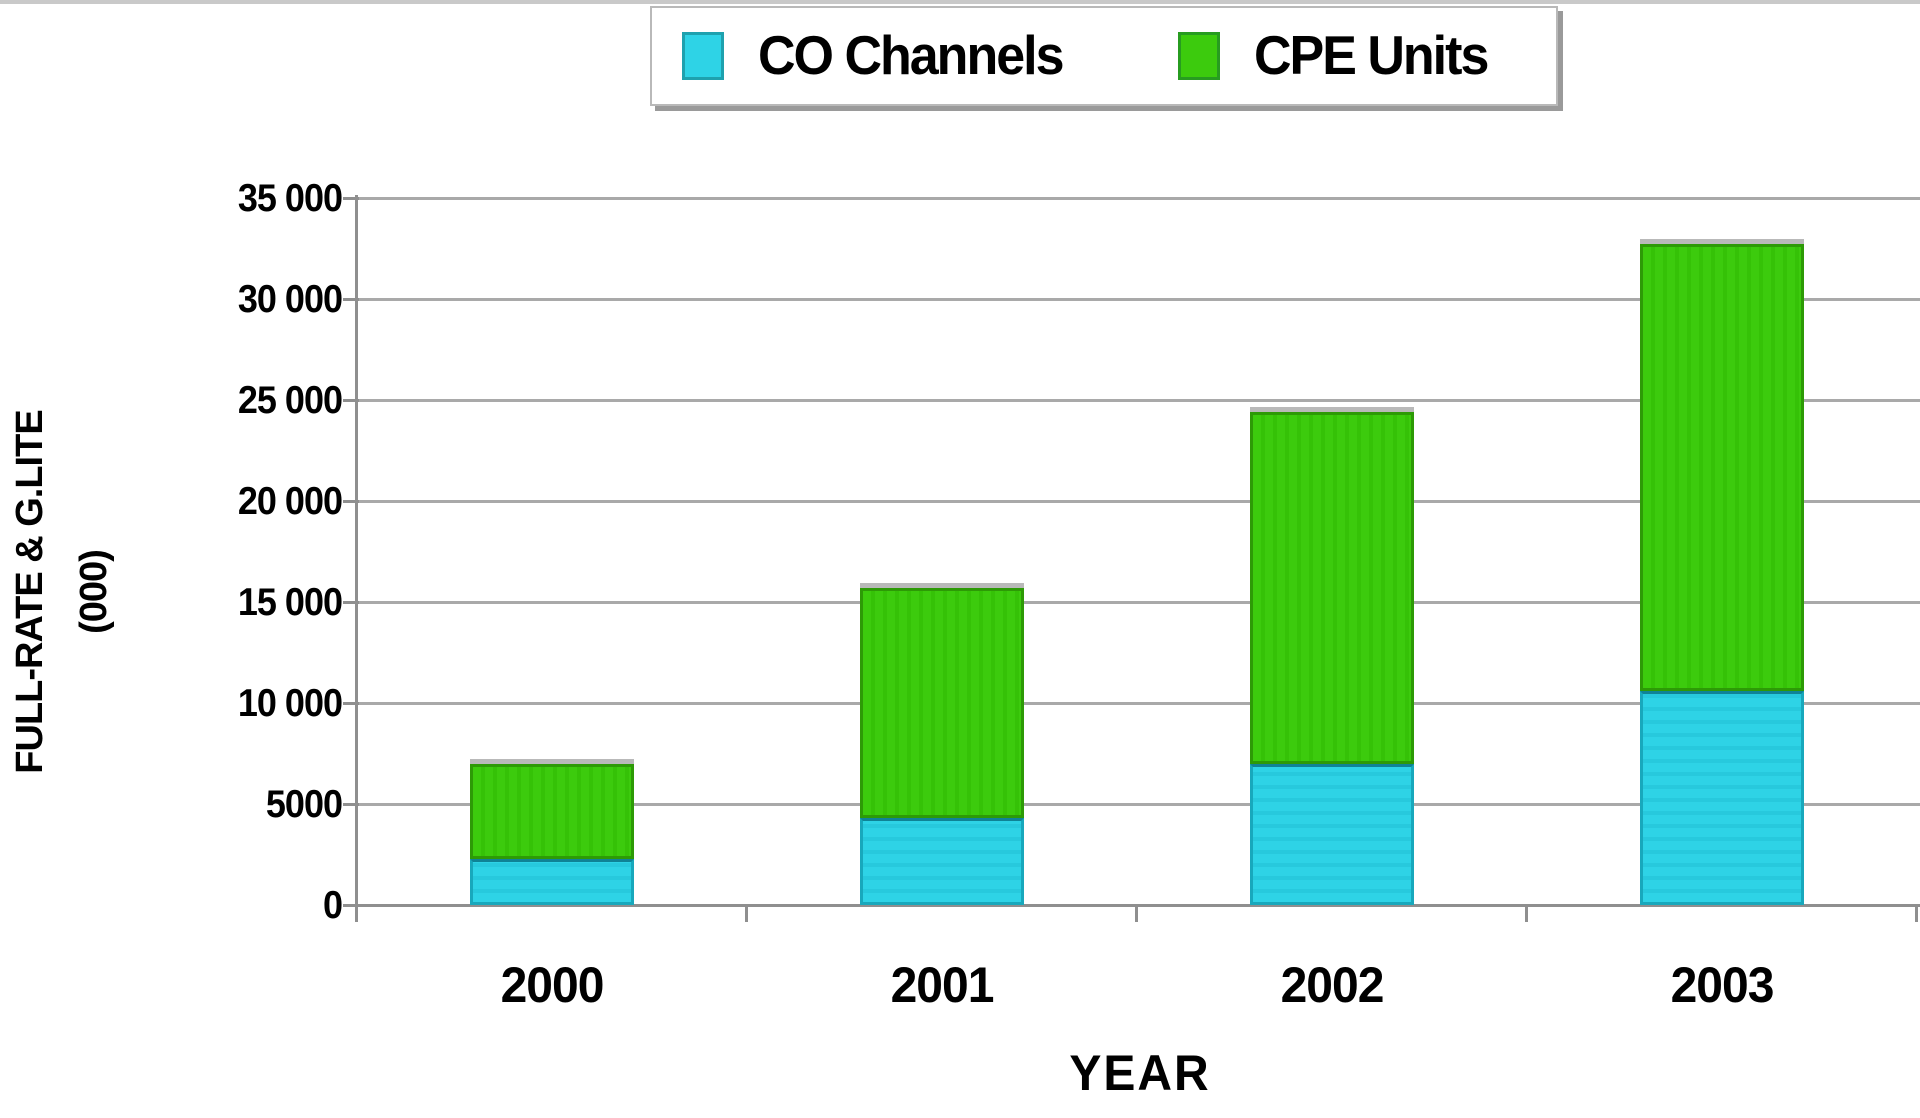 This screenshot has width=1920, height=1118. I want to click on y-tick-label-20000: 20 000, so click(290, 500).